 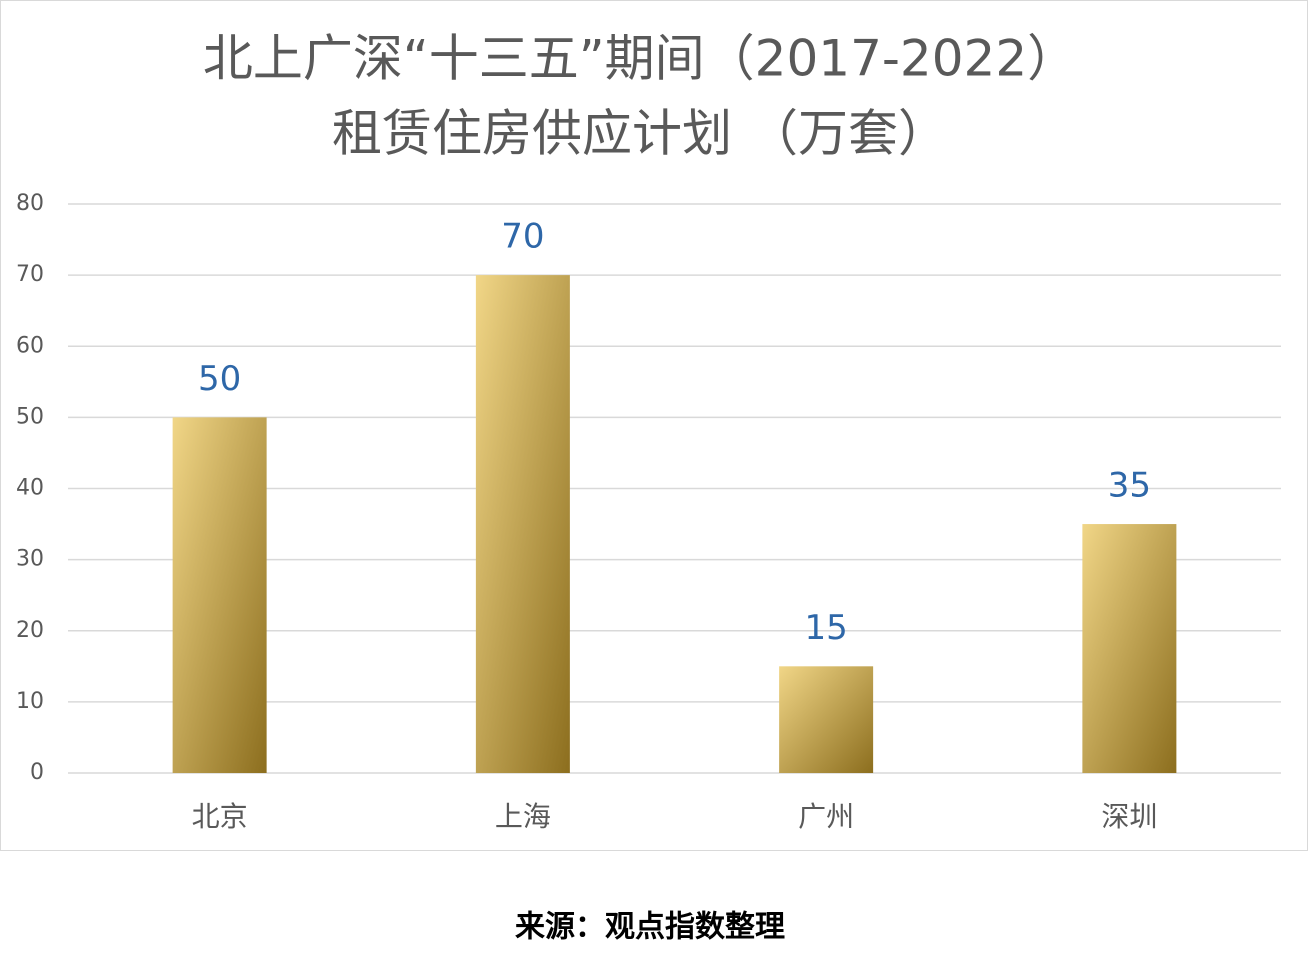 What do you see at coordinates (30, 488) in the screenshot?
I see `y-tick-label: 40` at bounding box center [30, 488].